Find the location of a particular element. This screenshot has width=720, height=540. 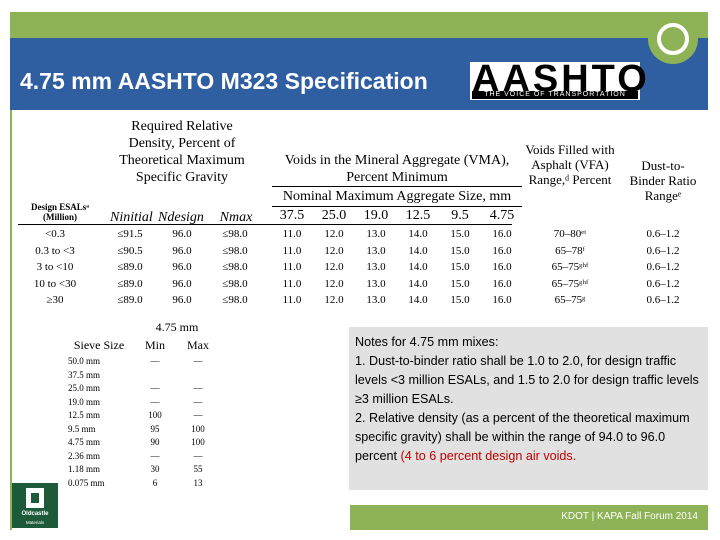

esal-value: <0.3 is located at coordinates (55, 234).